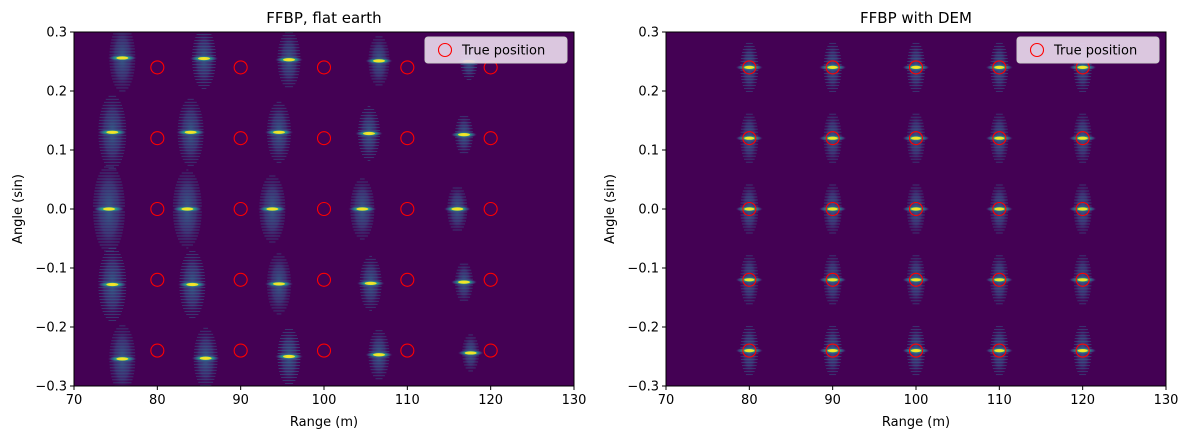  Describe the element at coordinates (916, 18) in the screenshot. I see `chart-title: FFBP with DEM` at that location.